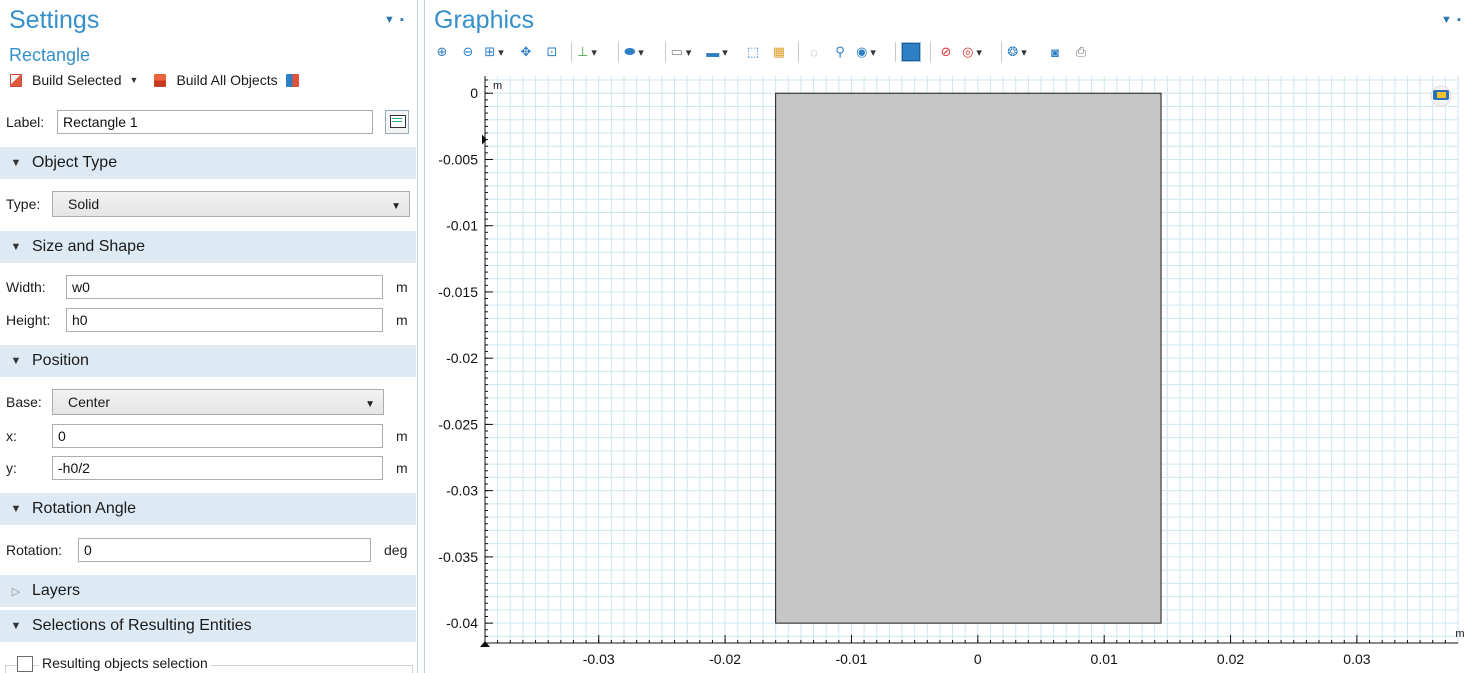  I want to click on axis-orientation-icon: ⊥, so click(586, 52).